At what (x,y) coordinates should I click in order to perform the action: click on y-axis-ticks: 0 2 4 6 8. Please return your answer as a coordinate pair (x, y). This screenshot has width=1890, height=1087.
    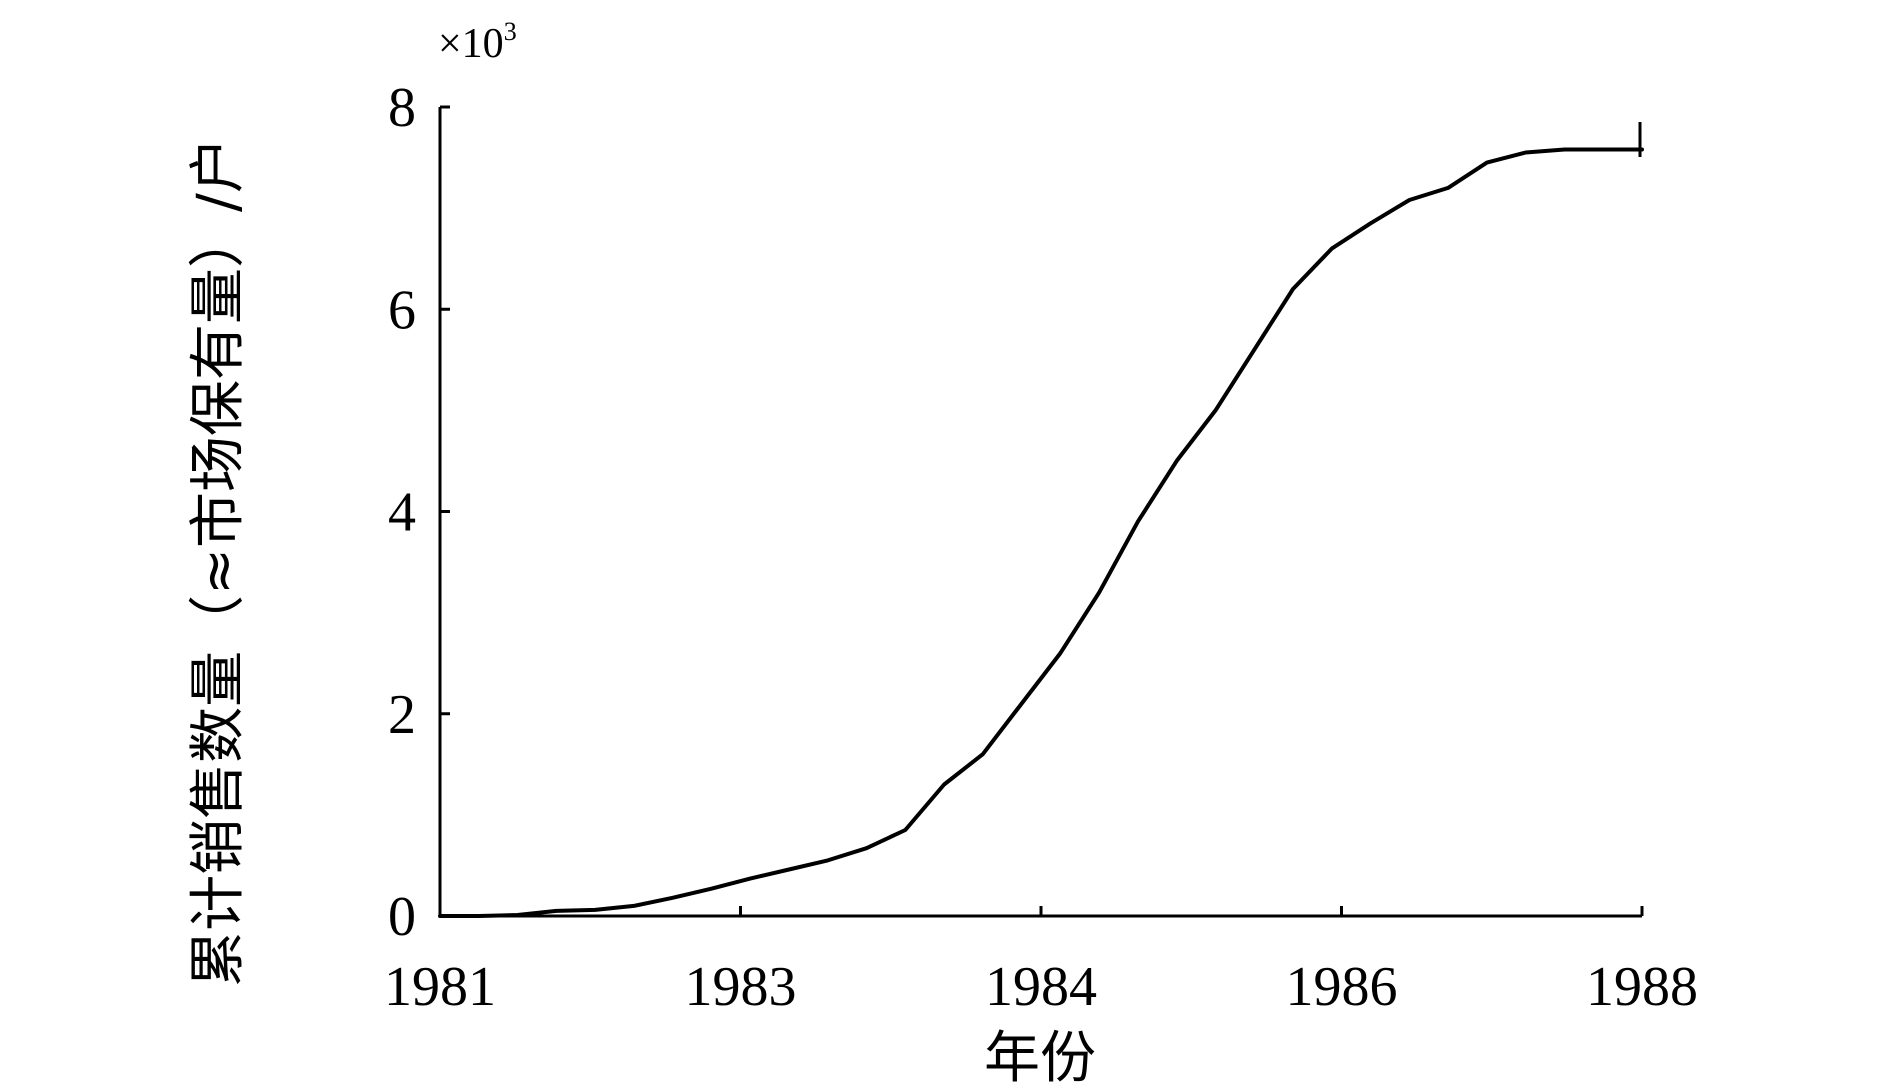
    Looking at the image, I should click on (419, 512).